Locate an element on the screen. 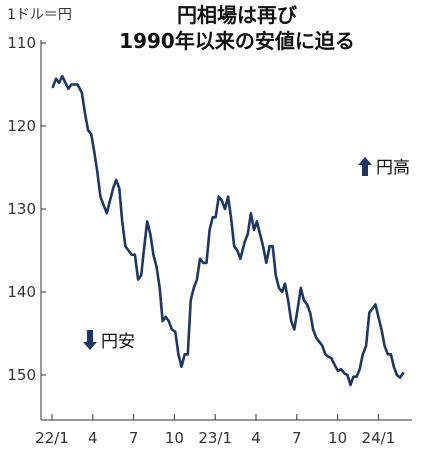 The width and height of the screenshot is (425, 454). annotation-yen-weak: 円安 is located at coordinates (109, 341).